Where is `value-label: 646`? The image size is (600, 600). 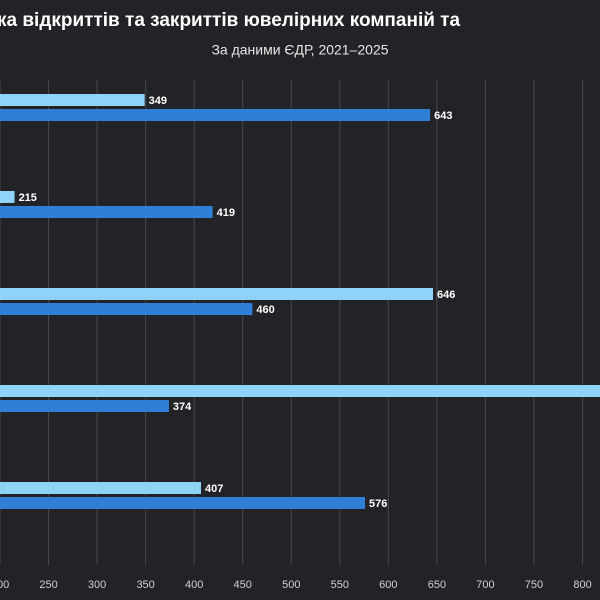 value-label: 646 is located at coordinates (446, 295).